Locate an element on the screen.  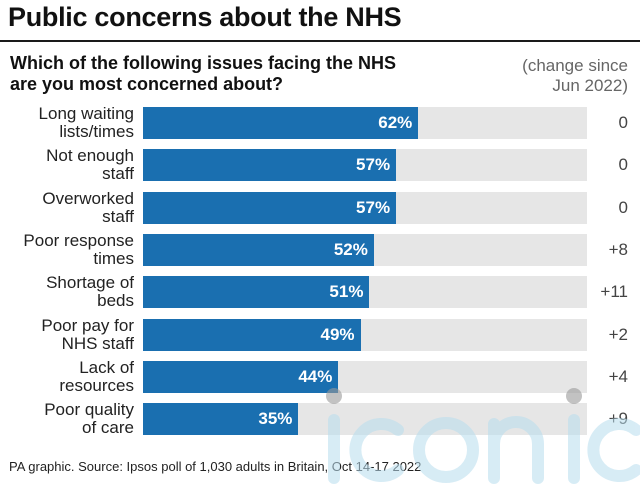
bar-row: Shortage of beds 51% +11 is located at coordinates (320, 292).